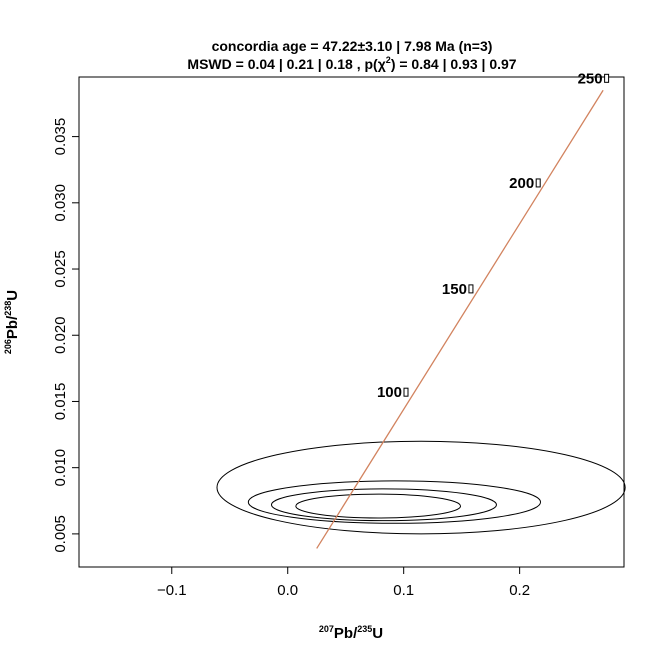  I want to click on age-label: 200, so click(521, 183).